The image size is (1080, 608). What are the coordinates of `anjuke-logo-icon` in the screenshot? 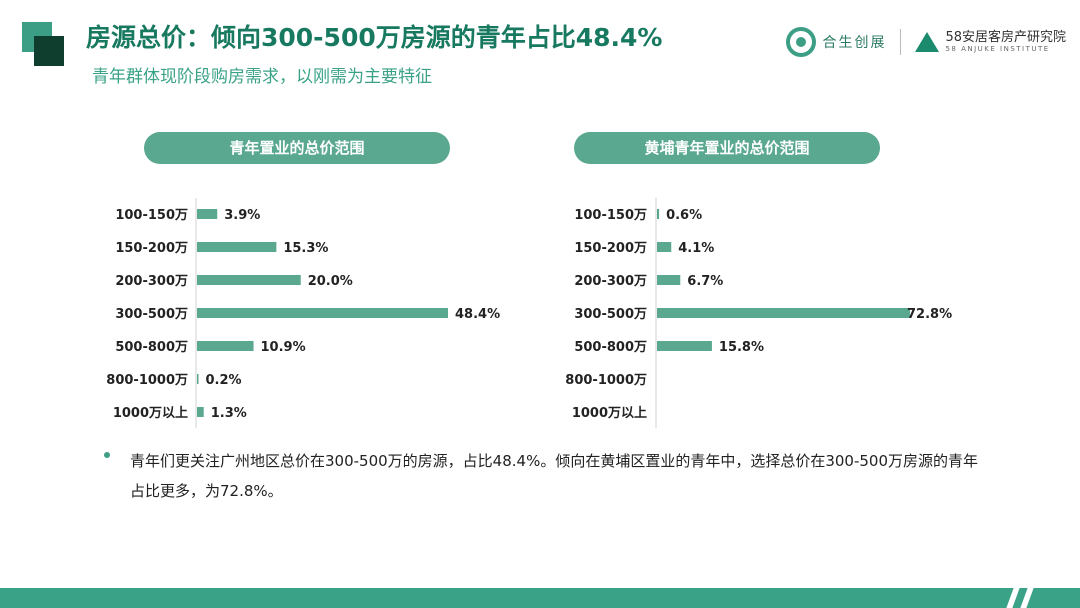 It's located at (927, 42).